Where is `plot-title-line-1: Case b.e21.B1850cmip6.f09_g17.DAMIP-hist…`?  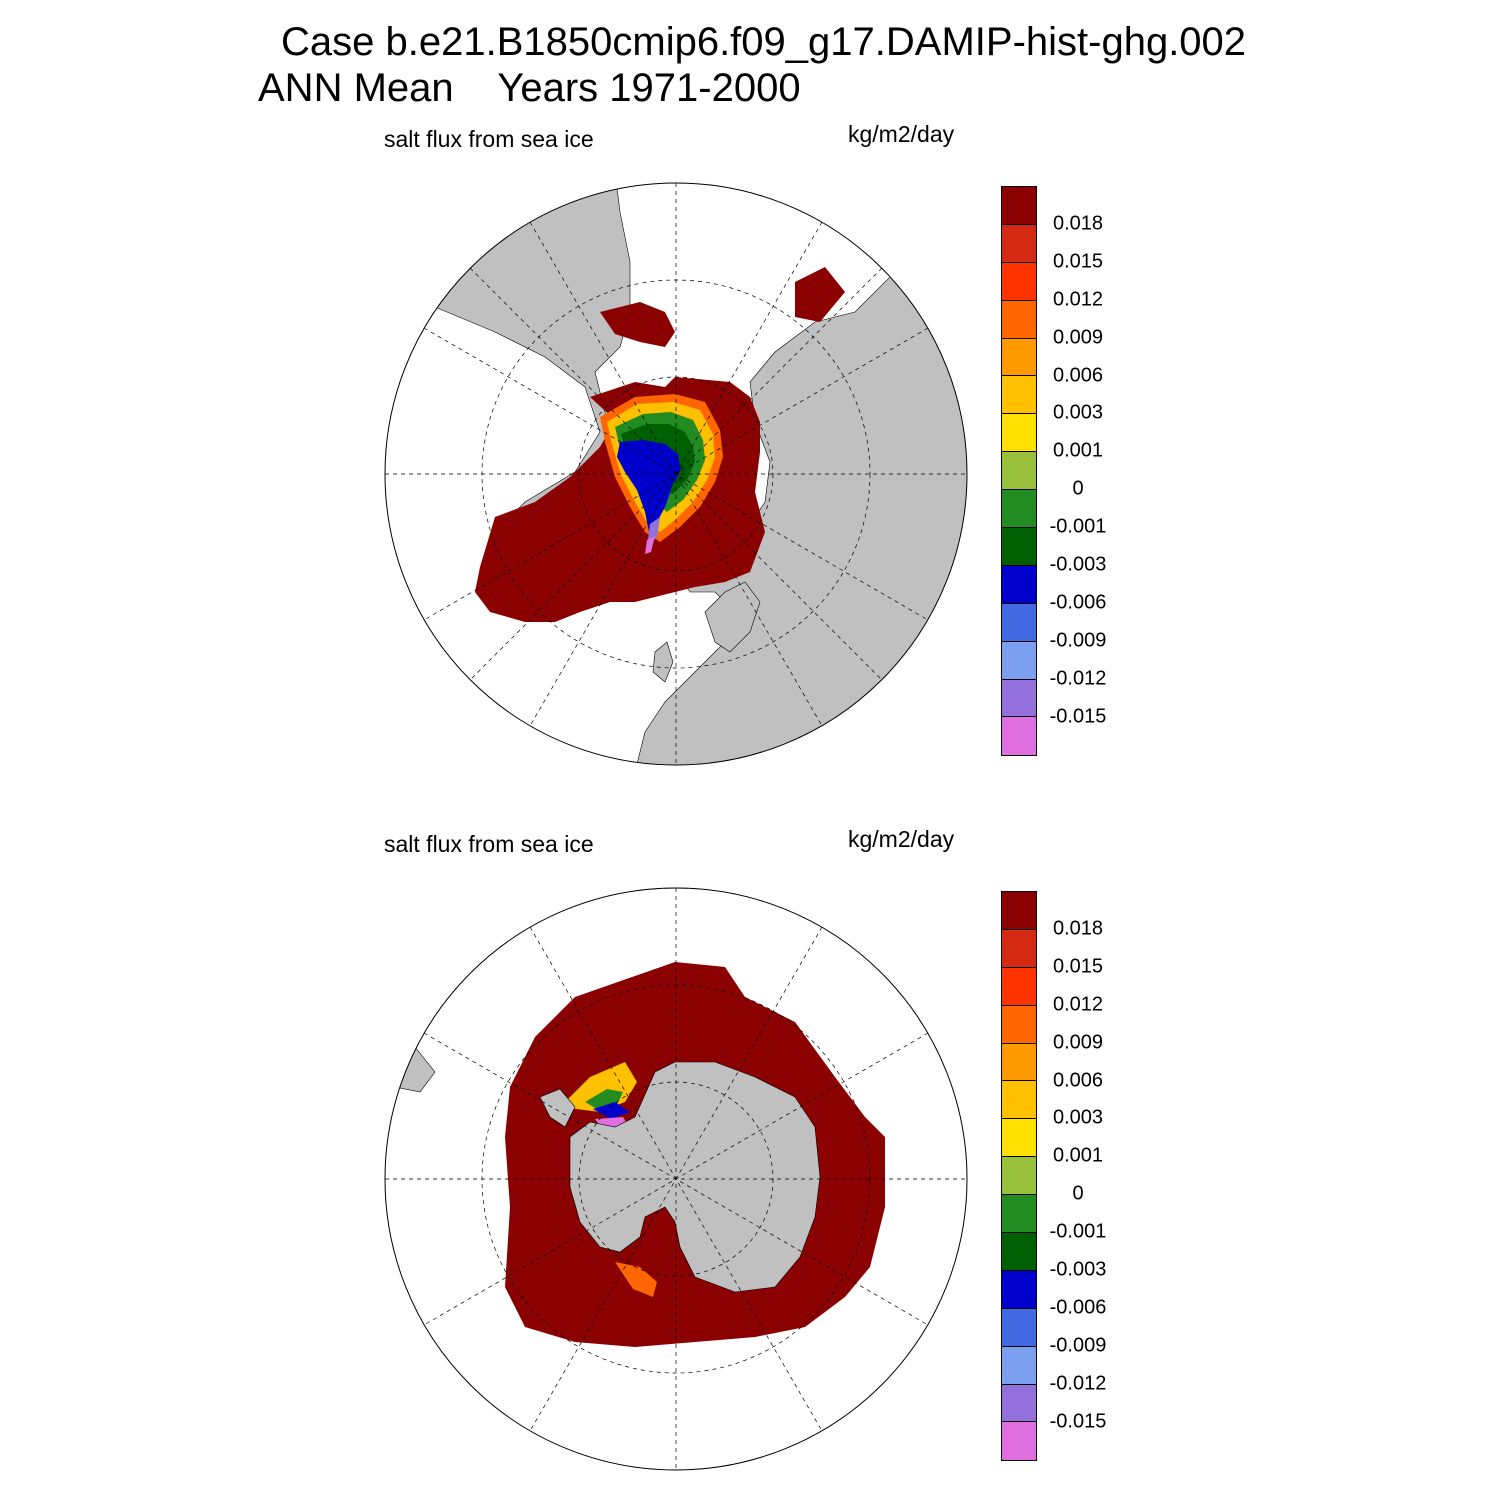 plot-title-line-1: Case b.e21.B1850cmip6.f09_g17.DAMIP-hist… is located at coordinates (764, 42).